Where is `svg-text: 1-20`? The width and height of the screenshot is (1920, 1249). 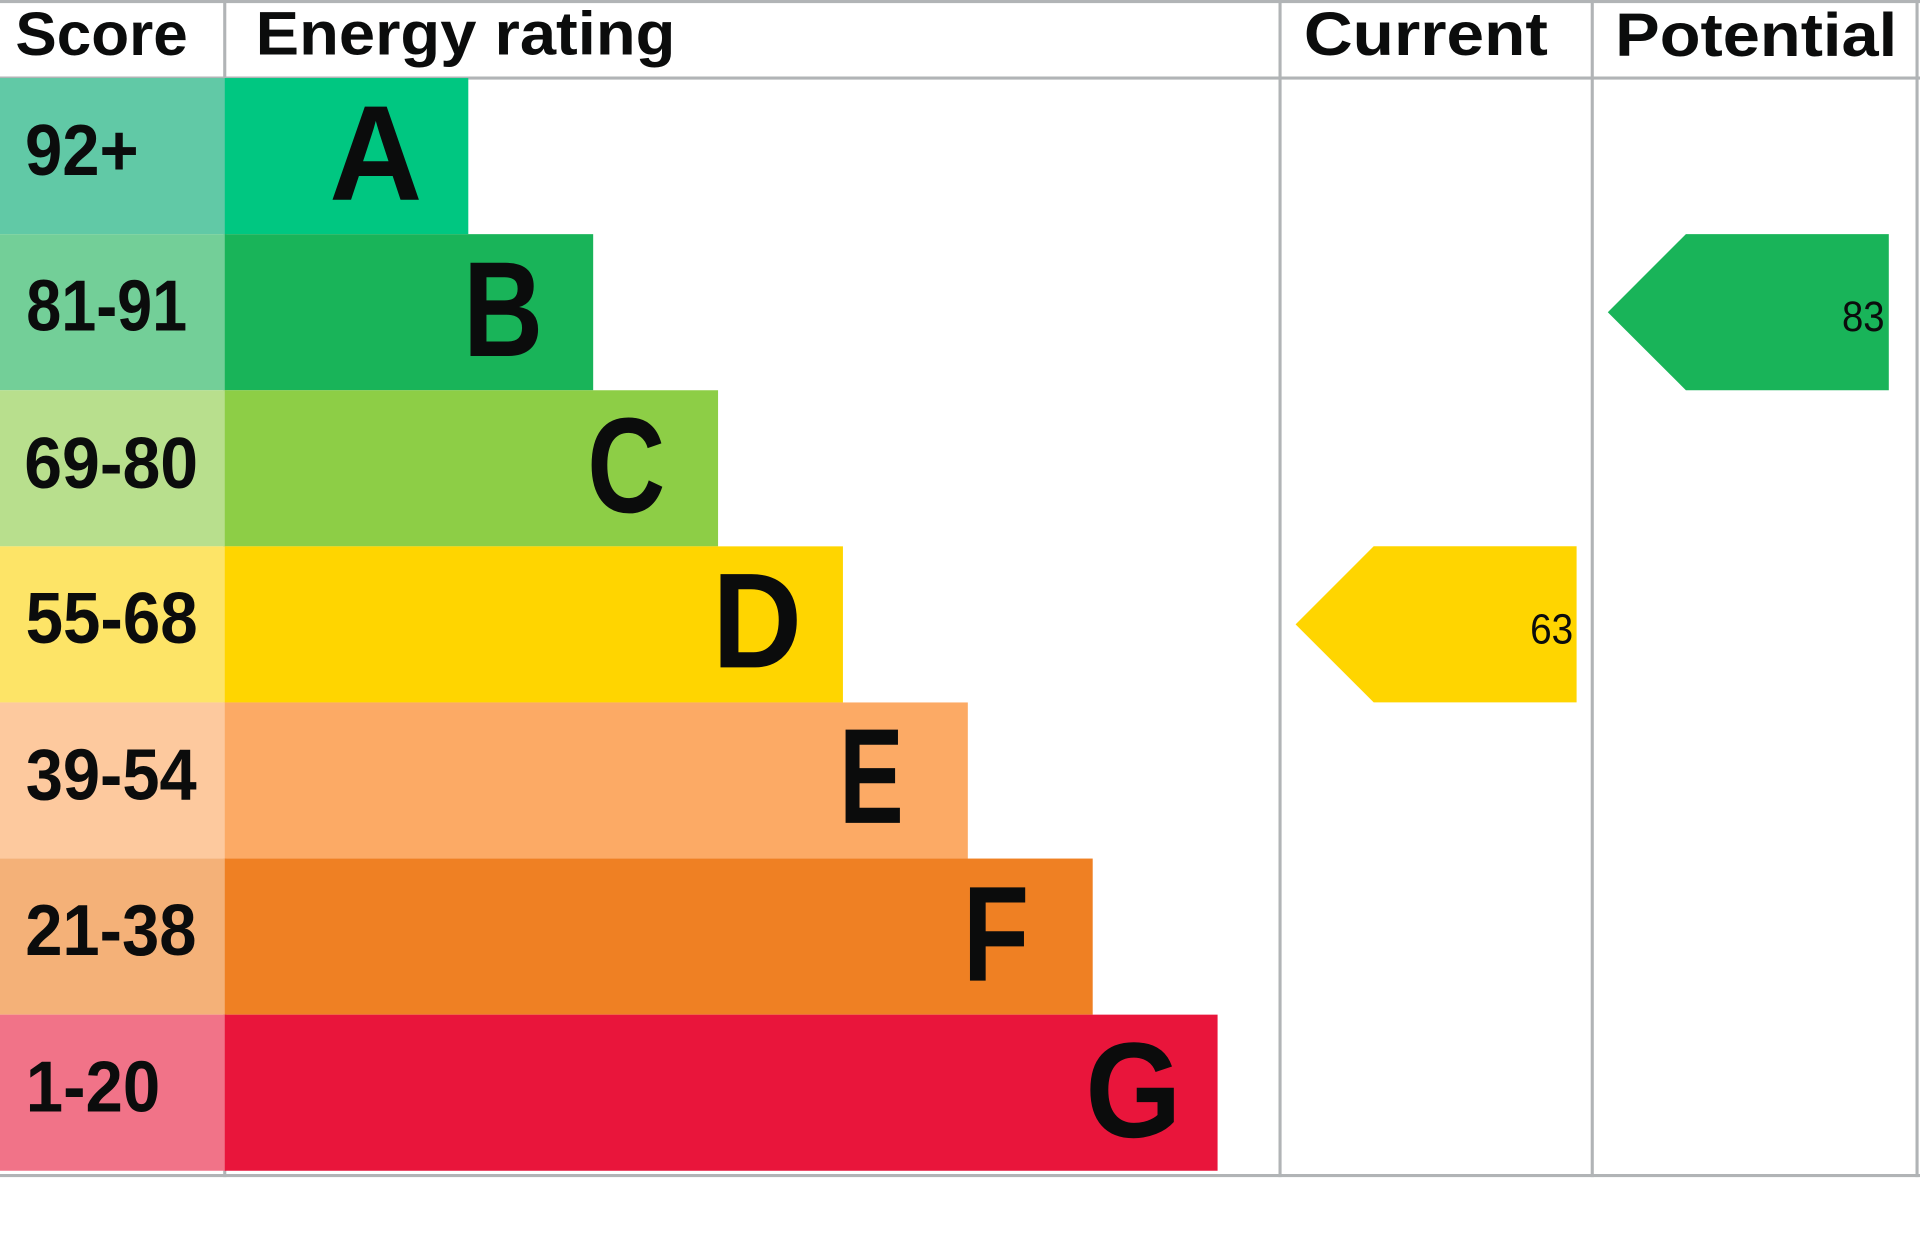
svg-text: 1-20 is located at coordinates (93, 1086).